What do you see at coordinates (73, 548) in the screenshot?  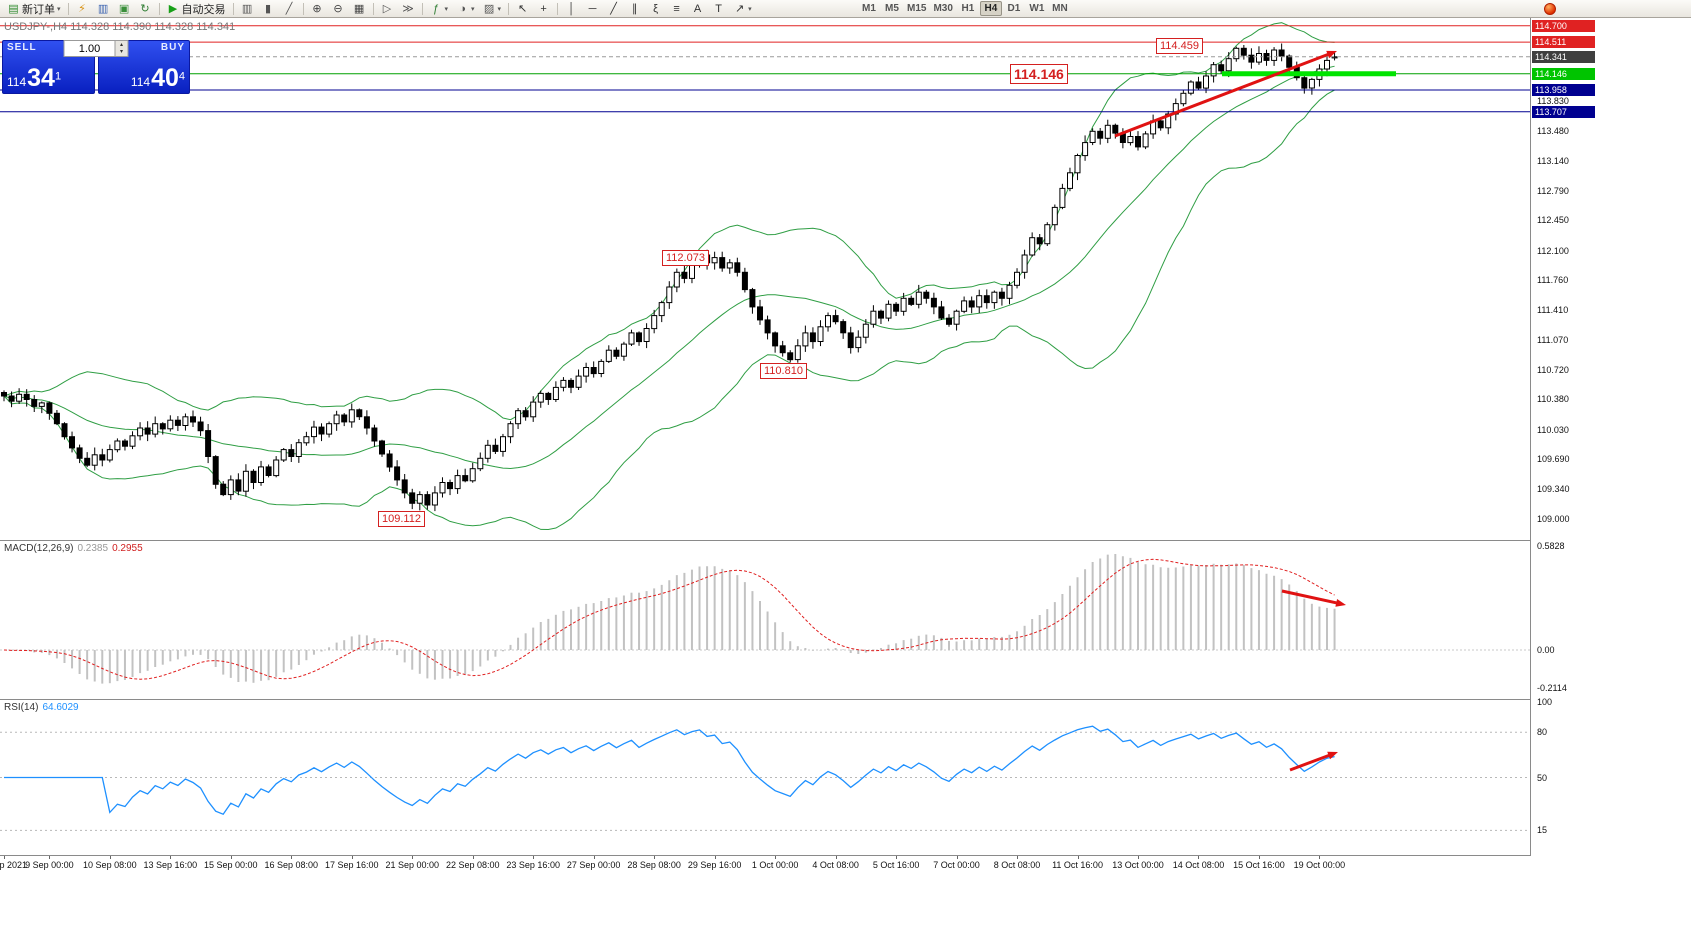 I see `macd-indicator-label: MACD(12,26,9) 0.2385 0.2955` at bounding box center [73, 548].